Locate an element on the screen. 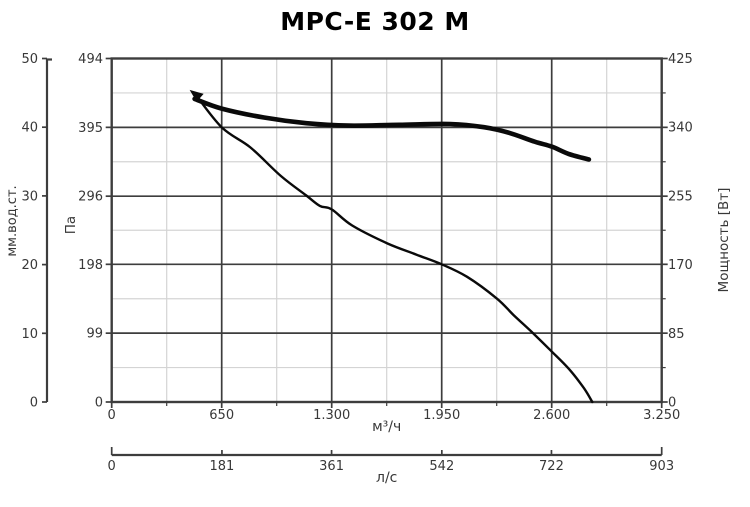  svg-text: л/с is located at coordinates (386, 478).